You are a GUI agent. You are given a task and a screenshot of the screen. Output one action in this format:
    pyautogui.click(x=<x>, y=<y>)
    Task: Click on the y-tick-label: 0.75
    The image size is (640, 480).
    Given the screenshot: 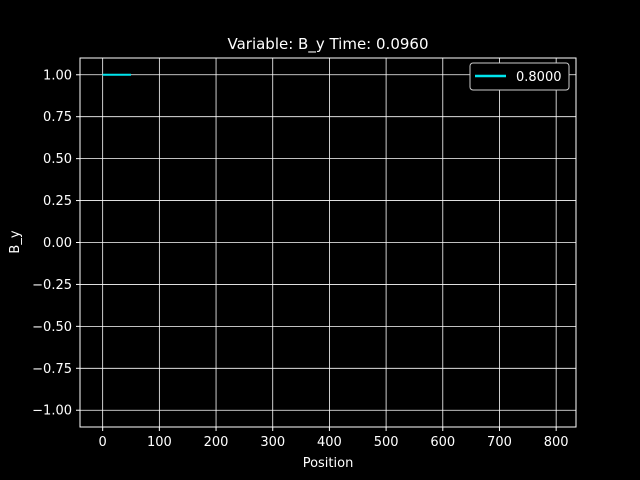 What is the action you would take?
    pyautogui.click(x=57, y=117)
    